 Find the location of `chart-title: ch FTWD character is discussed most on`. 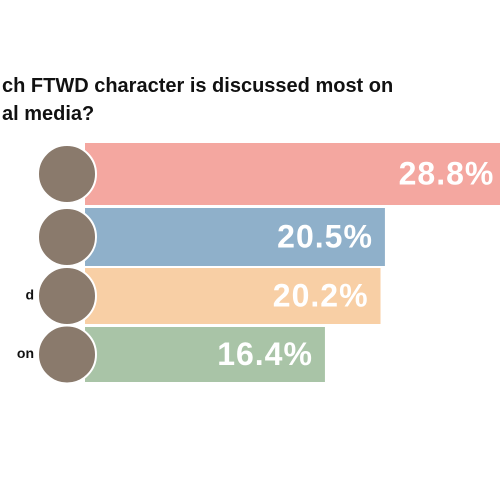

chart-title: ch FTWD character is discussed most on is located at coordinates (197, 86).